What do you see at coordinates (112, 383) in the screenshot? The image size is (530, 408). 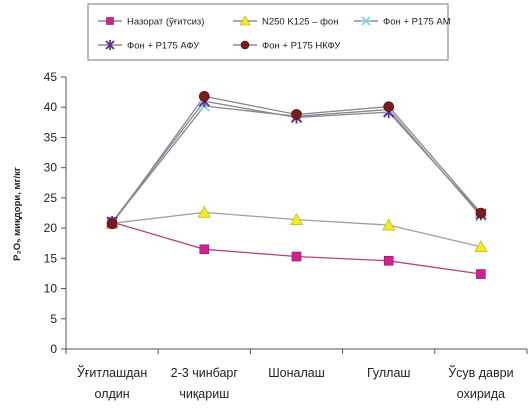 I see `x-tick-label: Ўғитлашдан олдин` at bounding box center [112, 383].